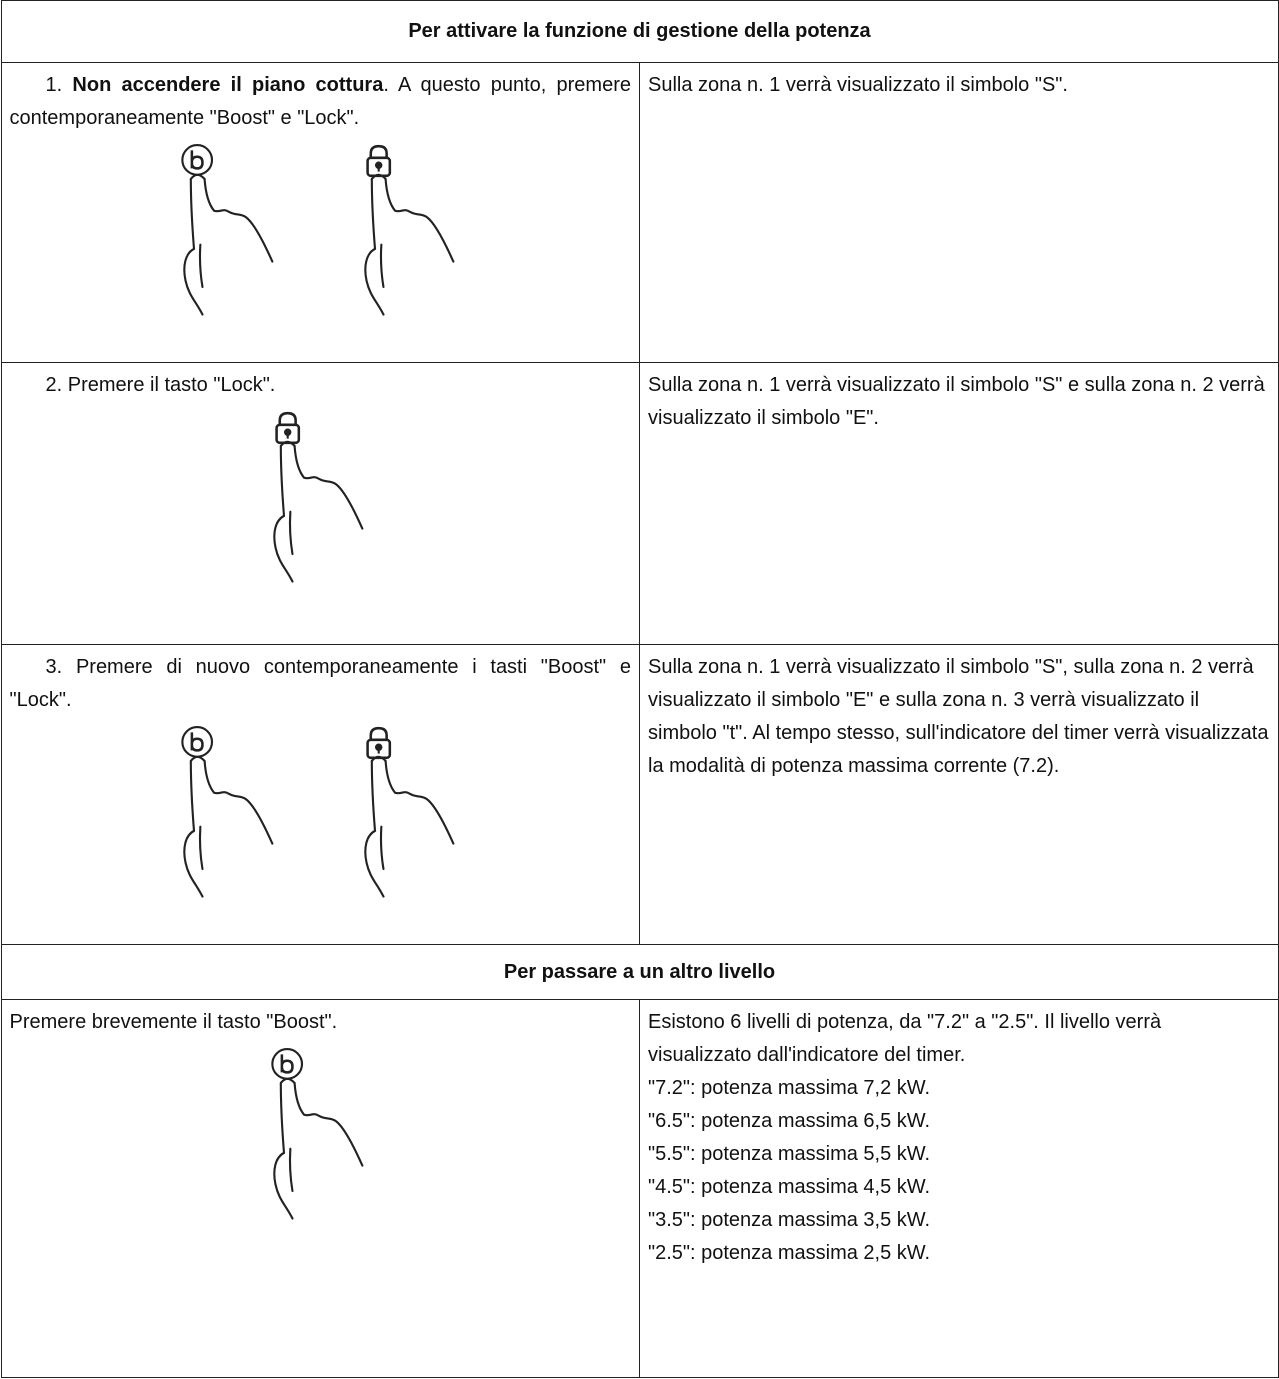 This screenshot has width=1279, height=1379. Describe the element at coordinates (54, 85) in the screenshot. I see `step-number: 1.` at that location.